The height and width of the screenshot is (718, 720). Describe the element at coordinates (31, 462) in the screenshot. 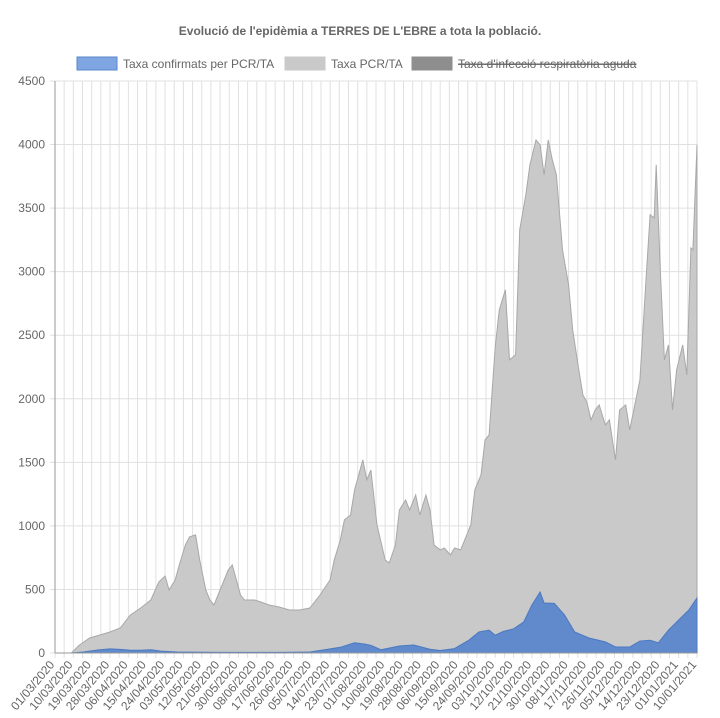

I see `y-tick-label: 1500` at that location.